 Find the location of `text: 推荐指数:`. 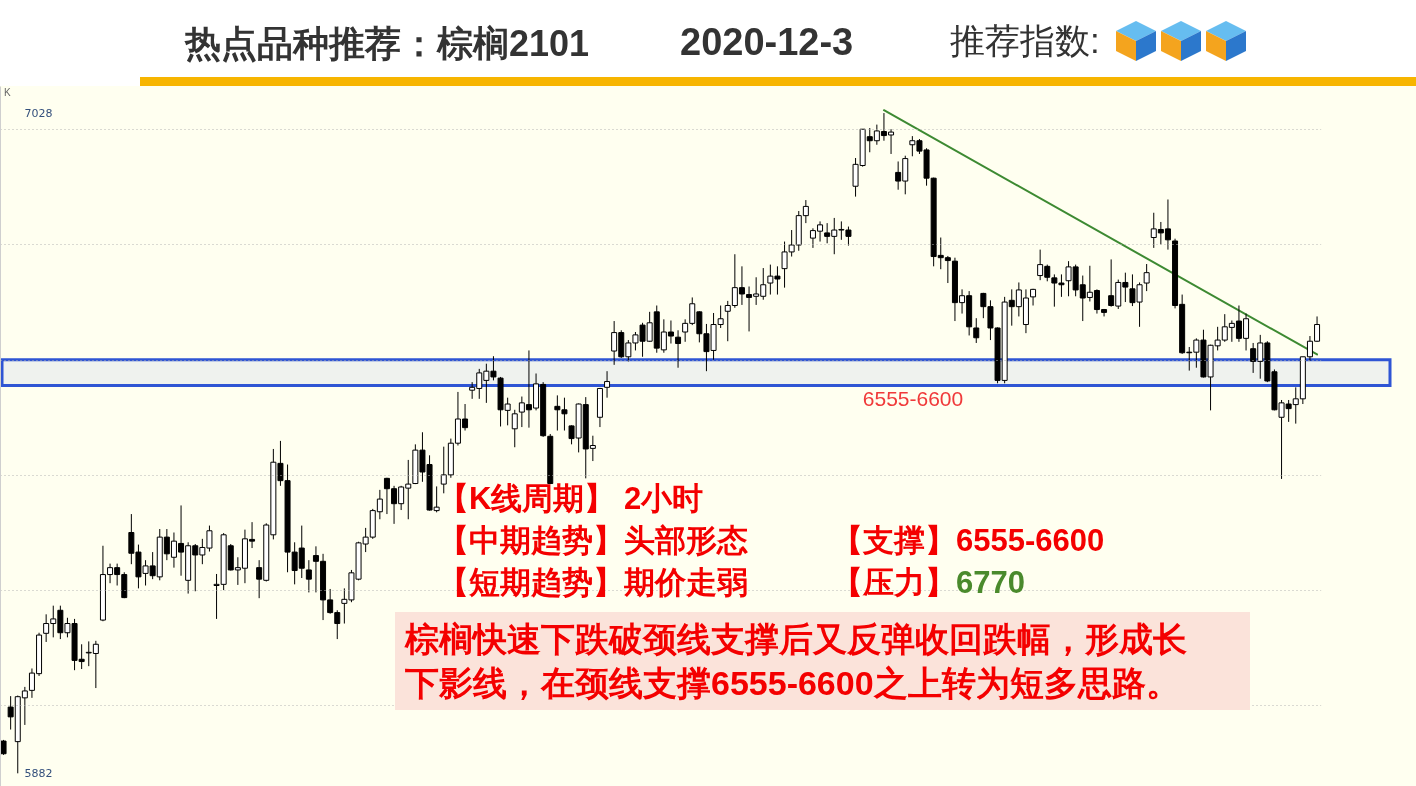

text: 推荐指数: is located at coordinates (1025, 41).